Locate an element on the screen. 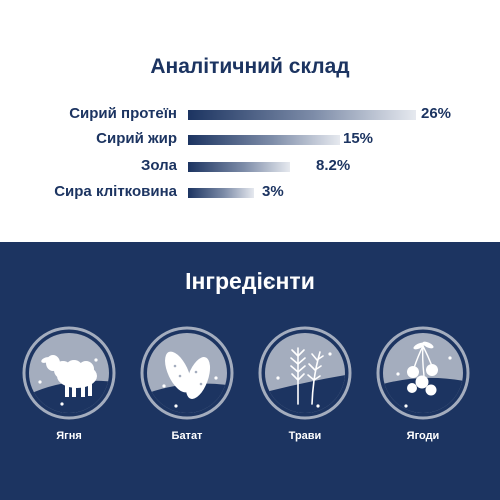 The height and width of the screenshot is (500, 500). ingredient-item-lamb: Ягня is located at coordinates (69, 406).